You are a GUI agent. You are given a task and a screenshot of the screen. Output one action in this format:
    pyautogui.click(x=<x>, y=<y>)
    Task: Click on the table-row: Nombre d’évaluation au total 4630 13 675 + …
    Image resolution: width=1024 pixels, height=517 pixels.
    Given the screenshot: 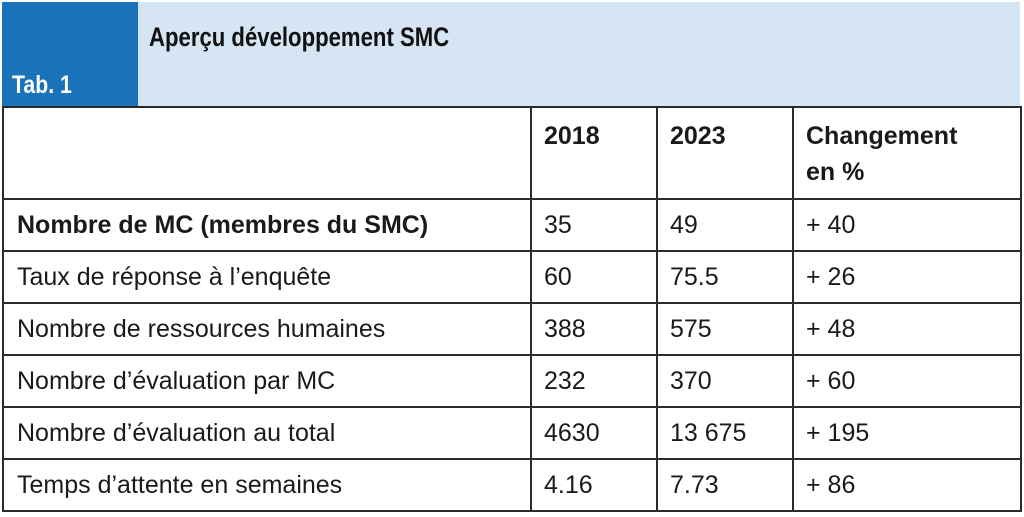 What is the action you would take?
    pyautogui.click(x=512, y=433)
    